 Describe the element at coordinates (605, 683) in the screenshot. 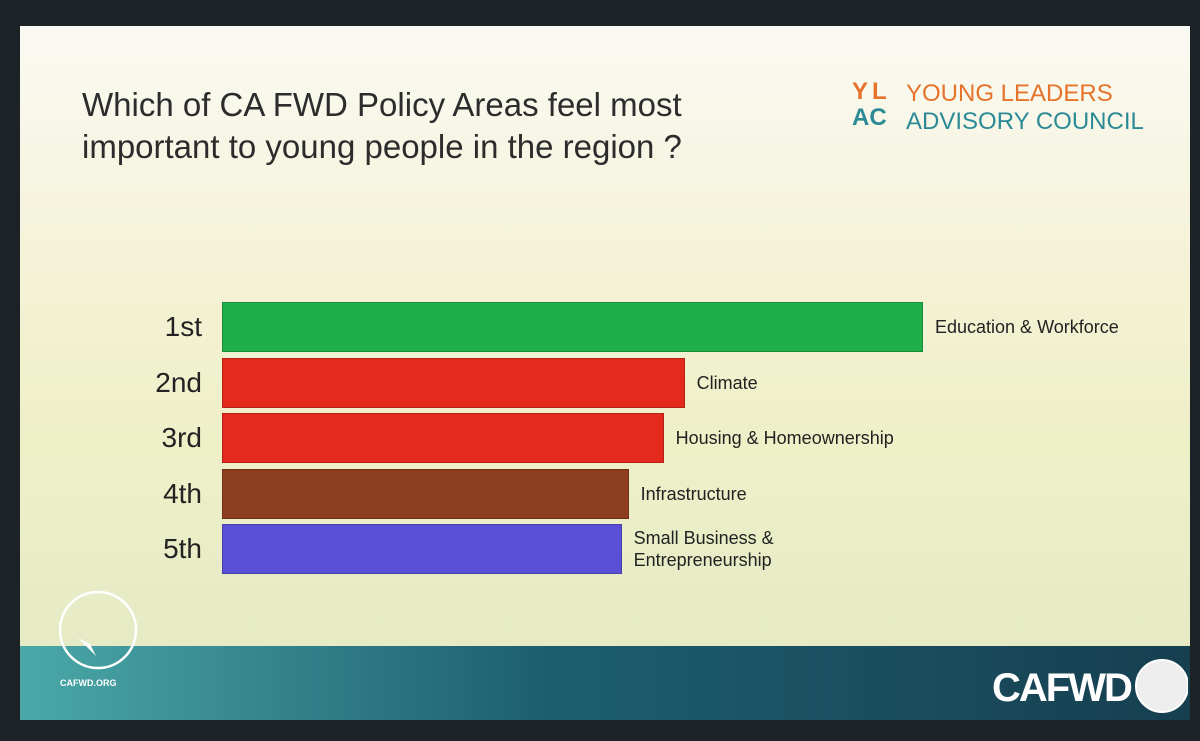

I see `footer-band` at that location.